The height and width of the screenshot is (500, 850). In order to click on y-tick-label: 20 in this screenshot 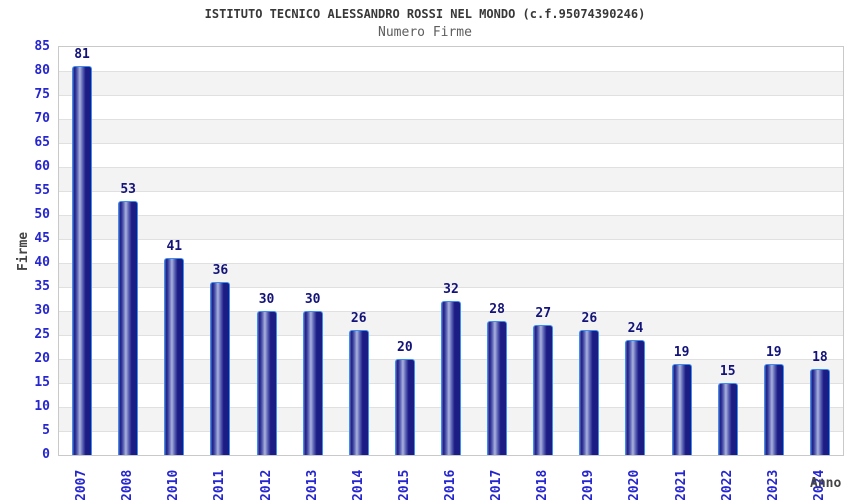, I will do `click(42, 358)`.